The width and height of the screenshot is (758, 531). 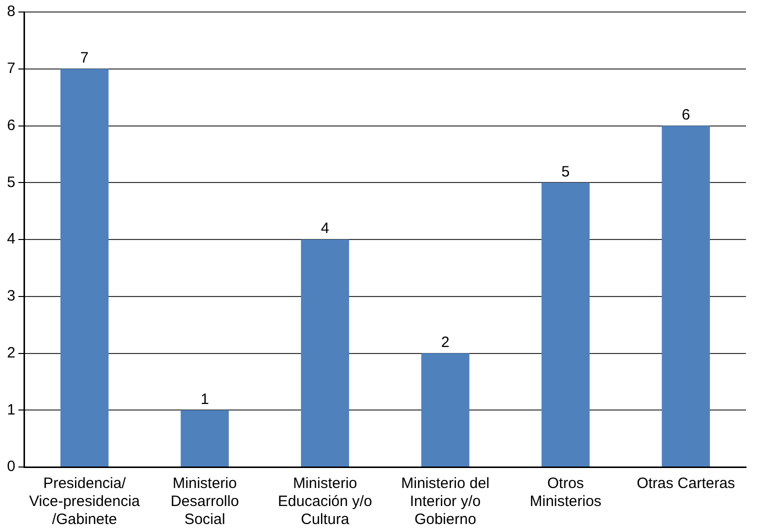 I want to click on y-tick-label: 3, so click(x=11, y=296).